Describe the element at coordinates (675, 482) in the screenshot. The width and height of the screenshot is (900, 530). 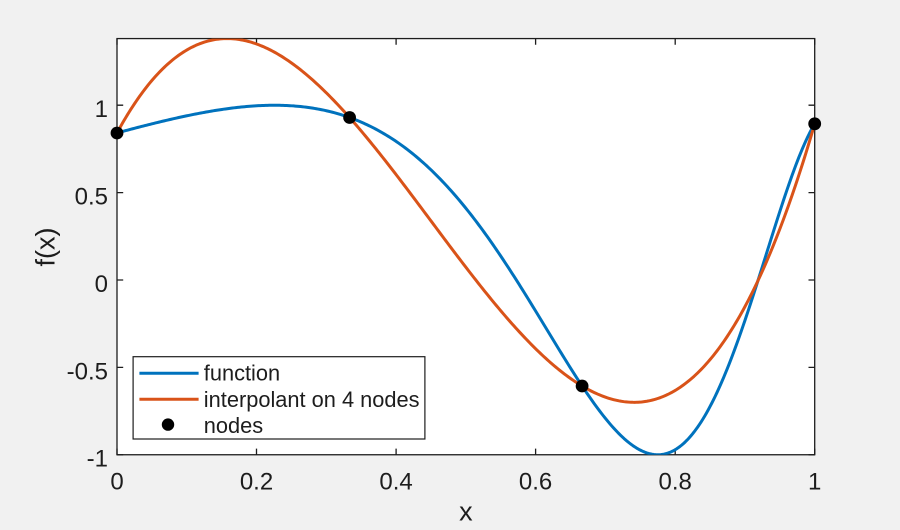
I see `svg-text: 0.8` at that location.